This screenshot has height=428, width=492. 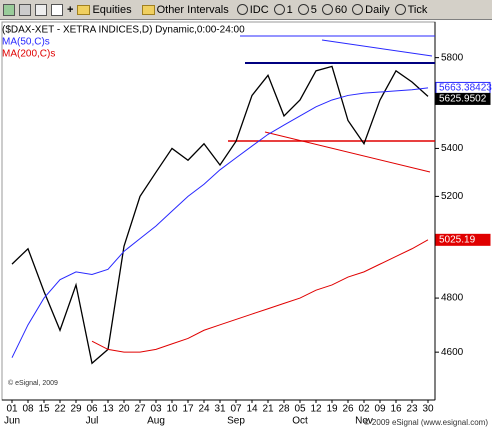 What do you see at coordinates (112, 9) in the screenshot?
I see `label: Equities` at bounding box center [112, 9].